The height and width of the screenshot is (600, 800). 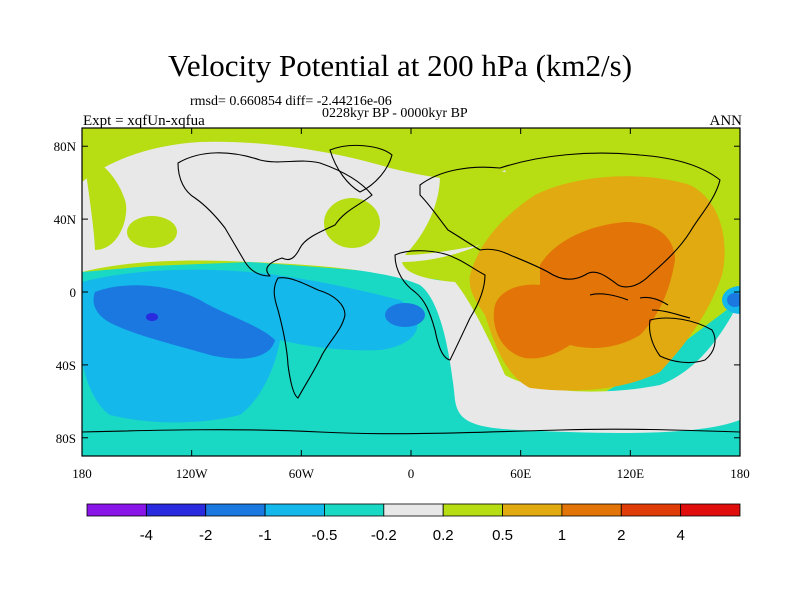 I want to click on y-tick-label: 40N, so click(x=65, y=219).